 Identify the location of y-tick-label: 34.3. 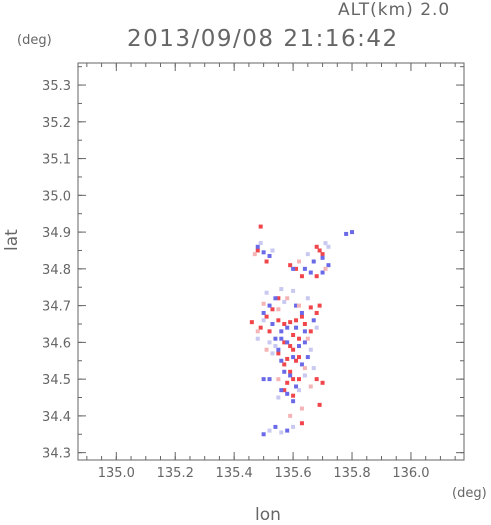
(56, 454).